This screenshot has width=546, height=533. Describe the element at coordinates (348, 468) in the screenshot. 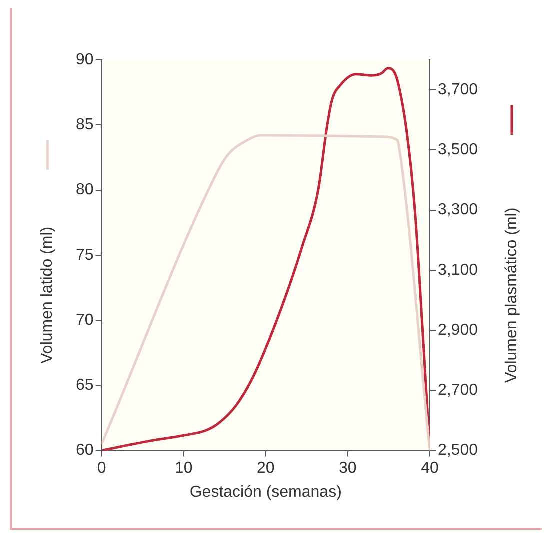

I see `x-tick-label: 30` at that location.